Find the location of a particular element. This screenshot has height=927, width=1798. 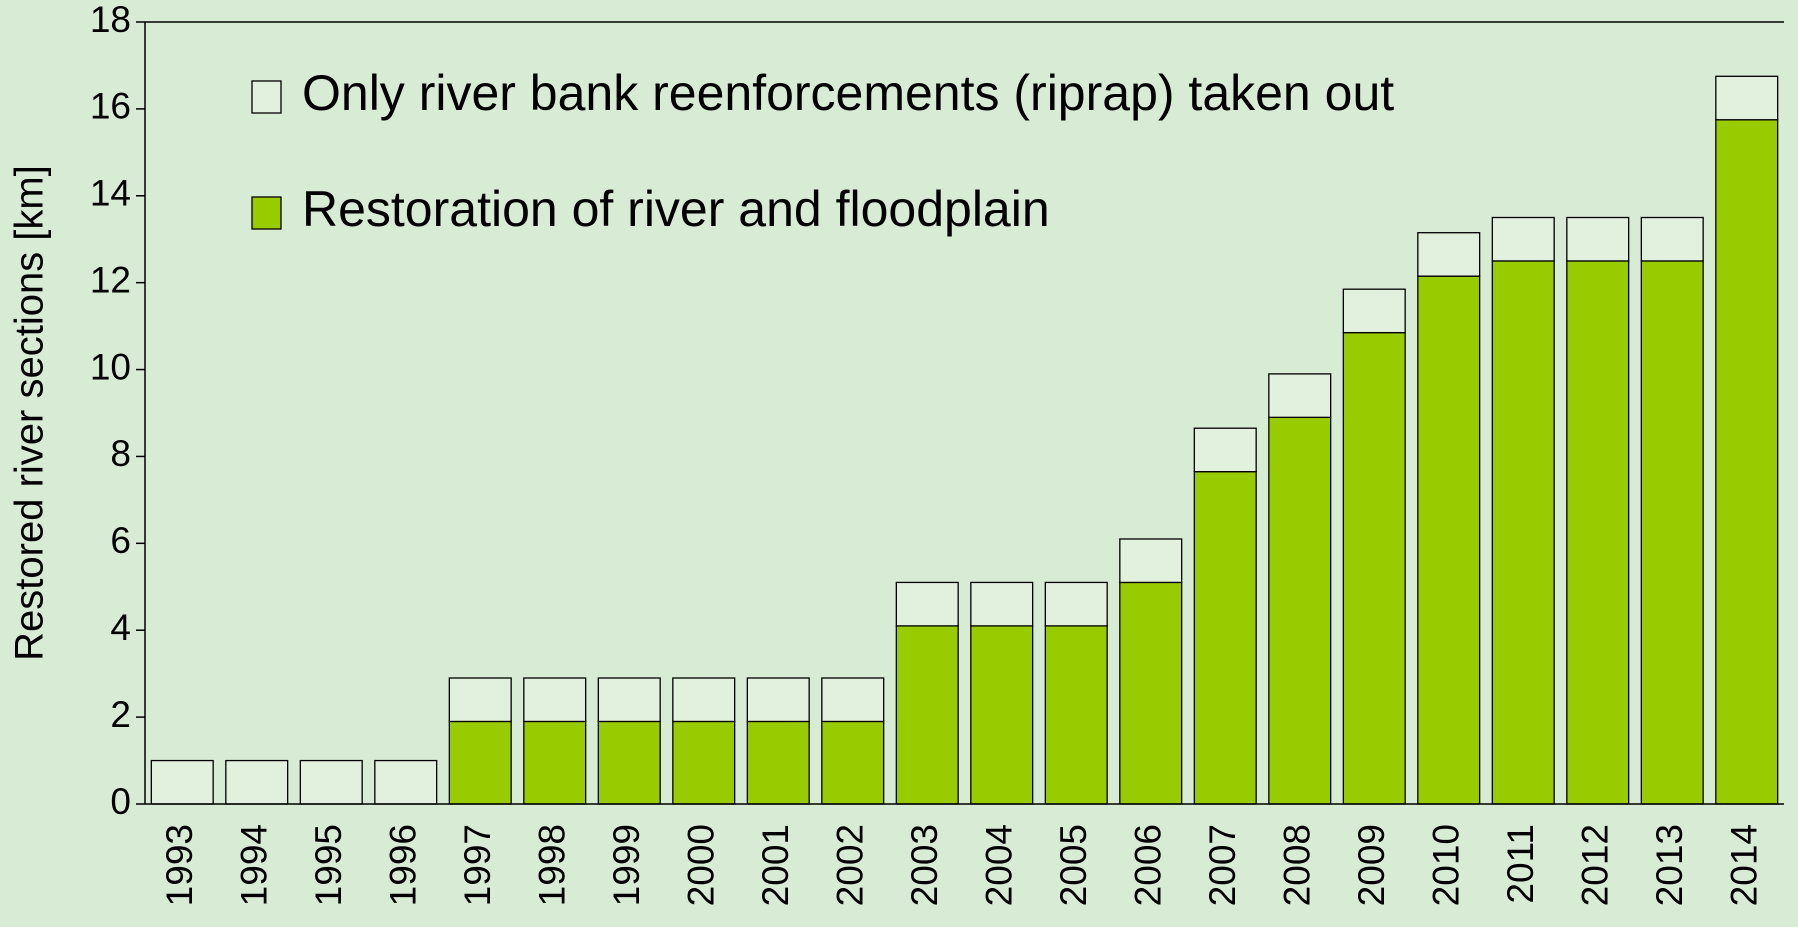

x-tick-label: 2003 is located at coordinates (924, 865).